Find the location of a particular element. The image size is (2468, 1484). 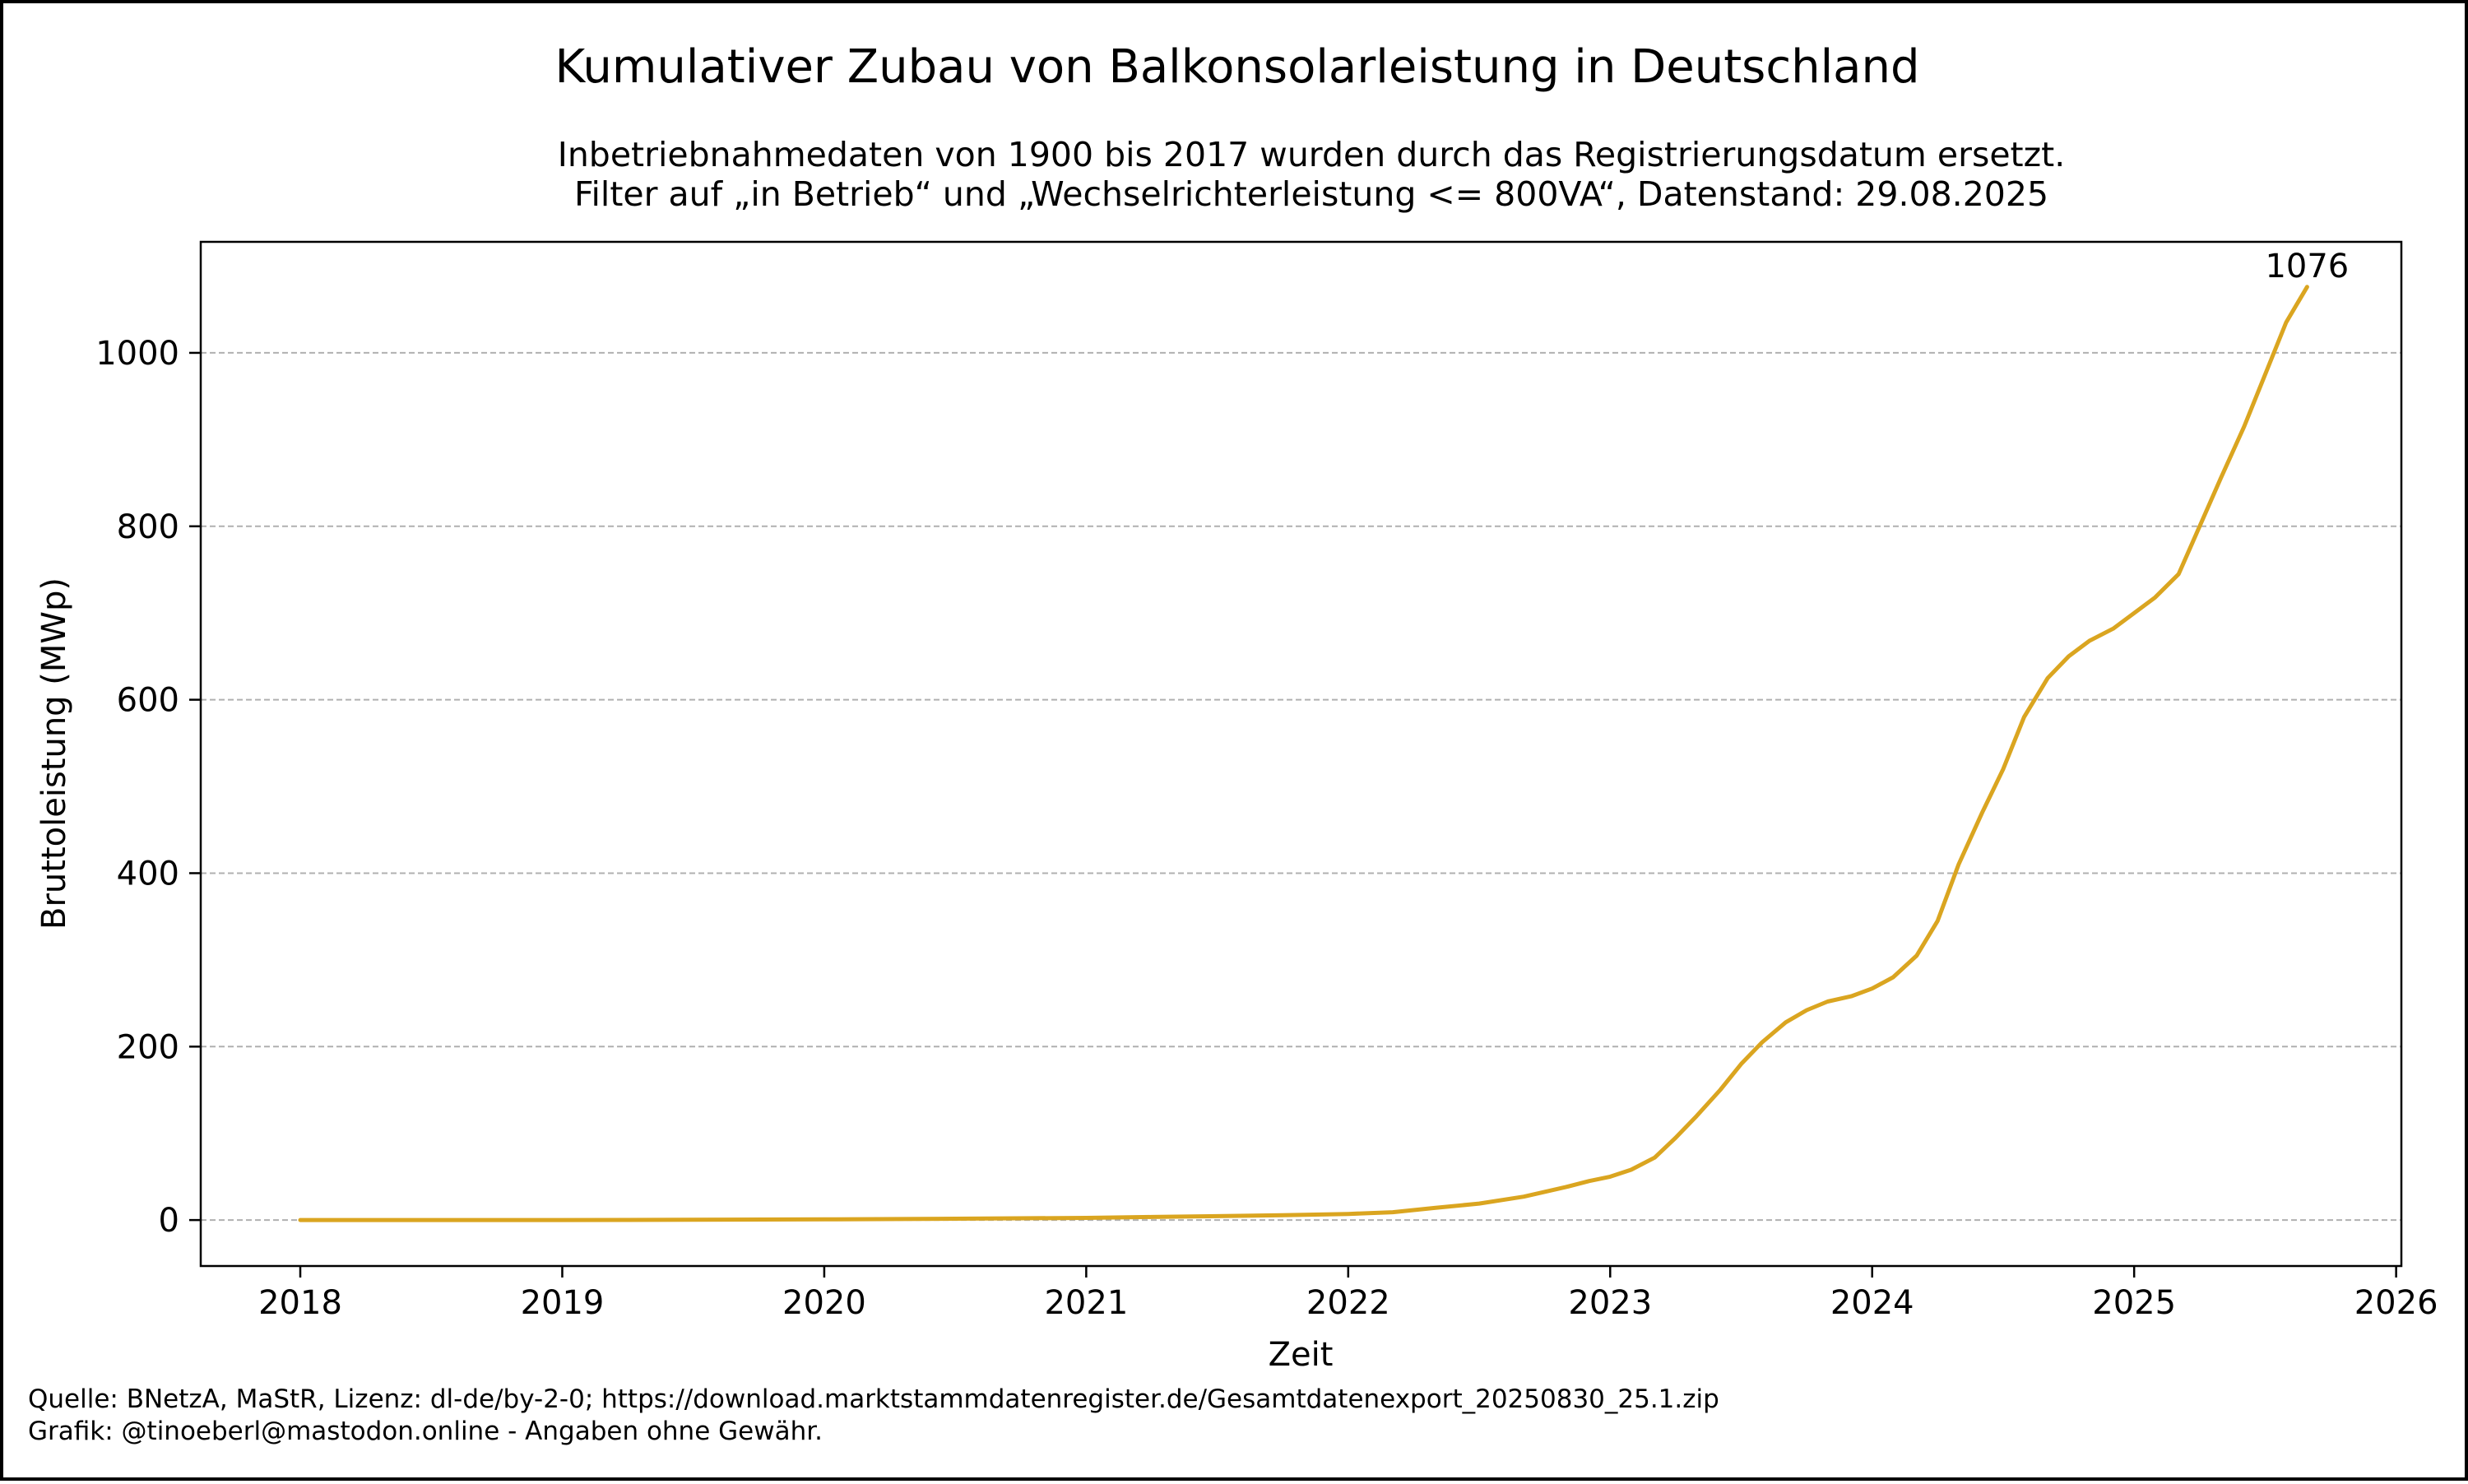

x-tick-label: 2021 is located at coordinates (1086, 1303).